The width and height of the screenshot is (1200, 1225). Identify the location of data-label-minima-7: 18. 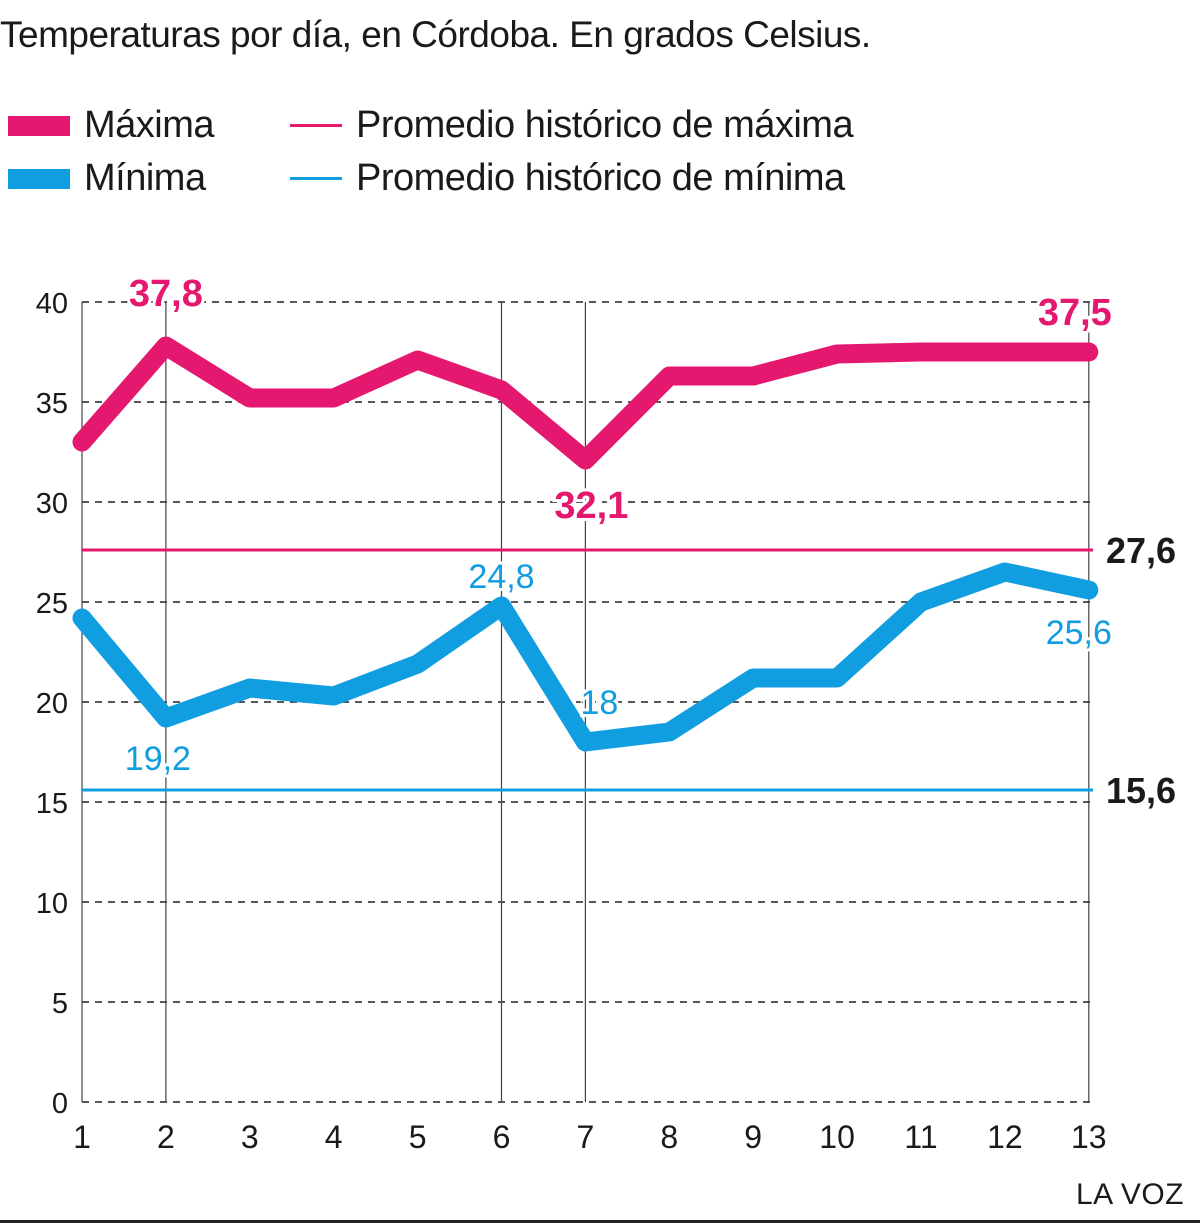
(599, 703).